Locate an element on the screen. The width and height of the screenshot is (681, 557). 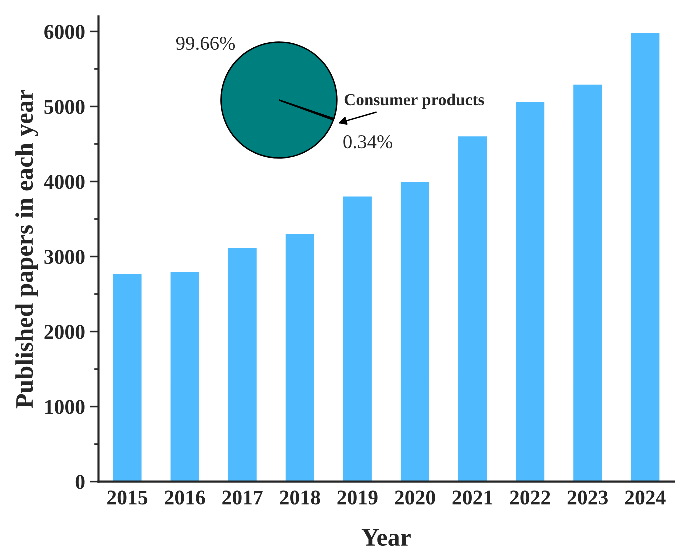
x-tick-label: 2019 is located at coordinates (358, 497).